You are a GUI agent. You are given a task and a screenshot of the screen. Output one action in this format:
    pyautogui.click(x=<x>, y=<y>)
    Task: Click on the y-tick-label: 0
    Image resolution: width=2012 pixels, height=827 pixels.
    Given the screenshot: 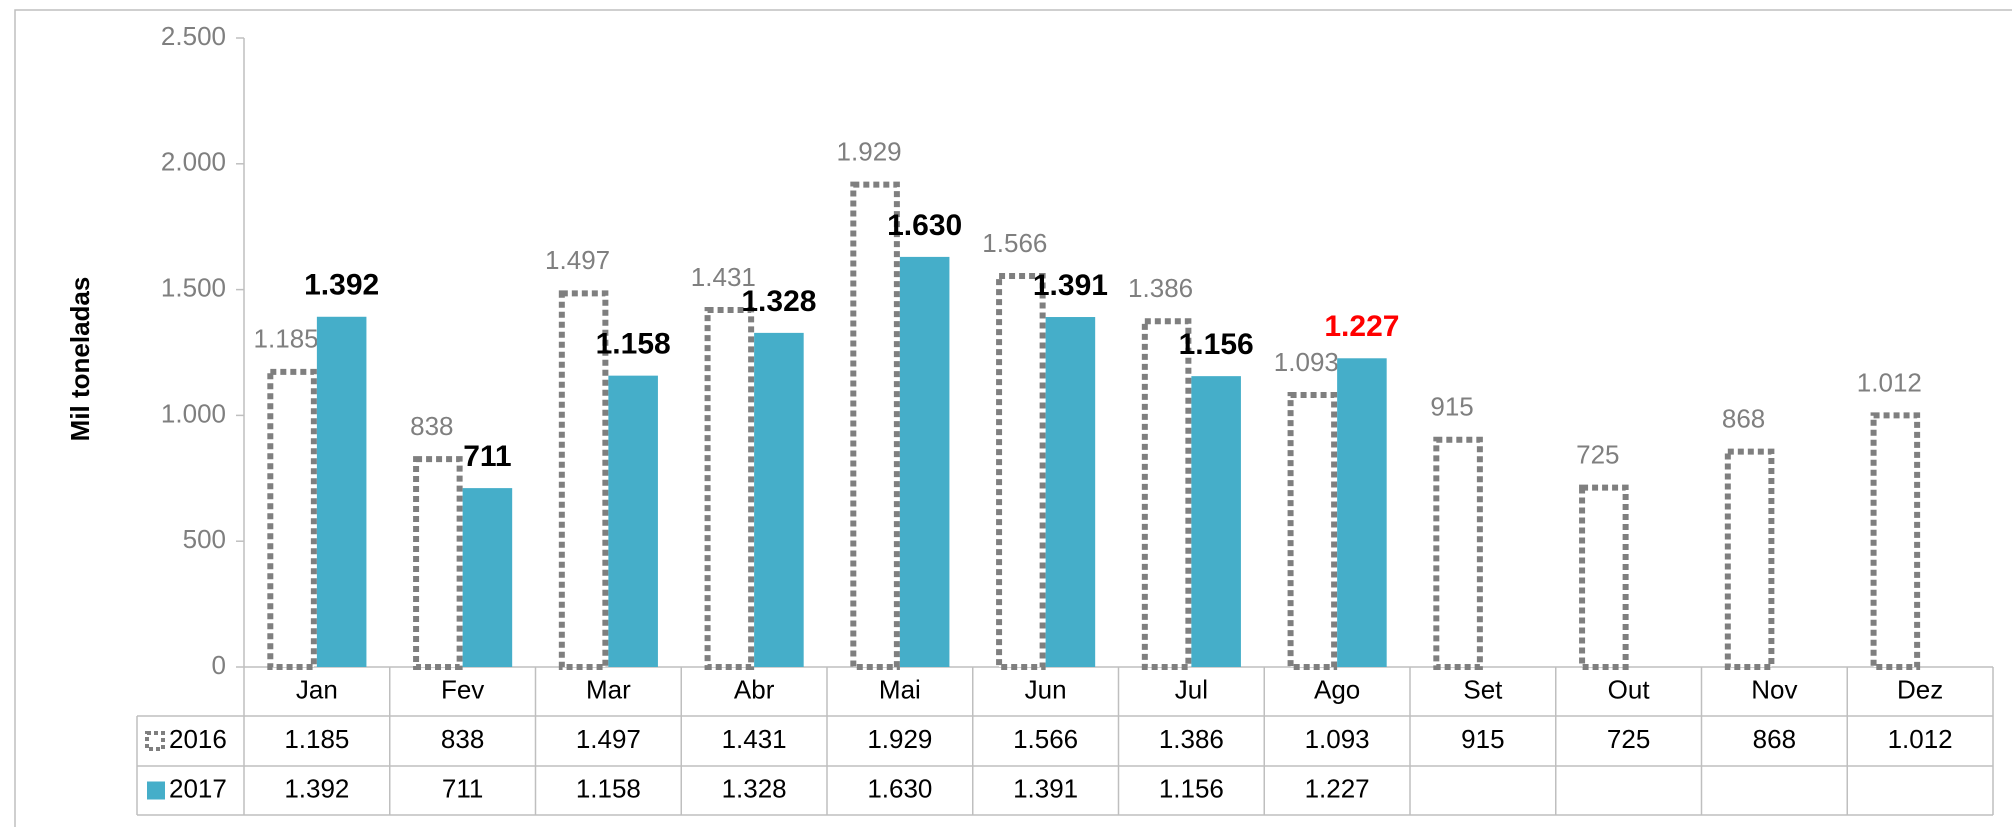 What is the action you would take?
    pyautogui.click(x=219, y=665)
    